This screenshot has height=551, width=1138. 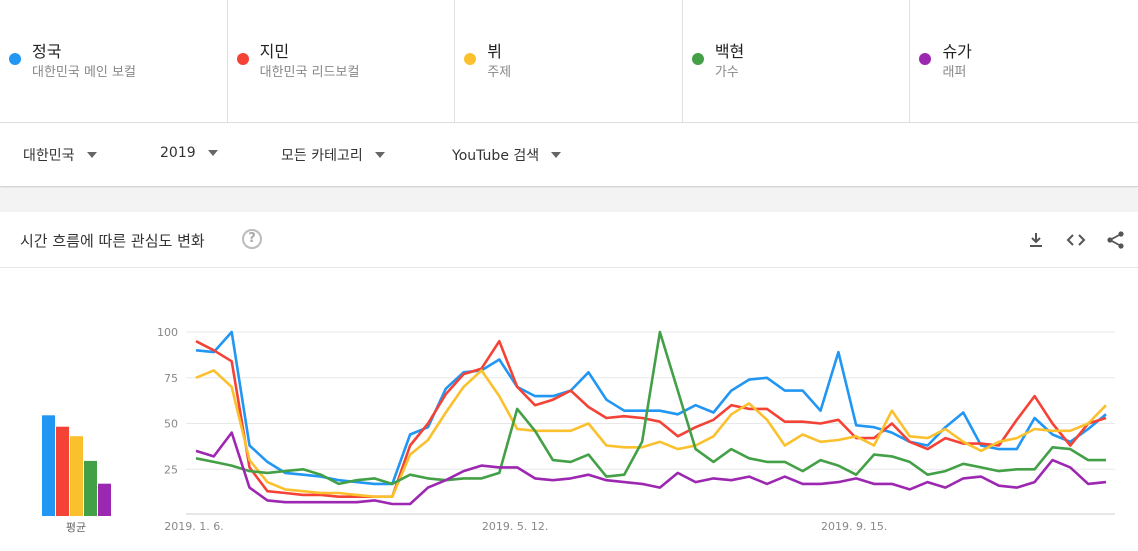 What do you see at coordinates (499, 72) in the screenshot?
I see `term-description: 주제` at bounding box center [499, 72].